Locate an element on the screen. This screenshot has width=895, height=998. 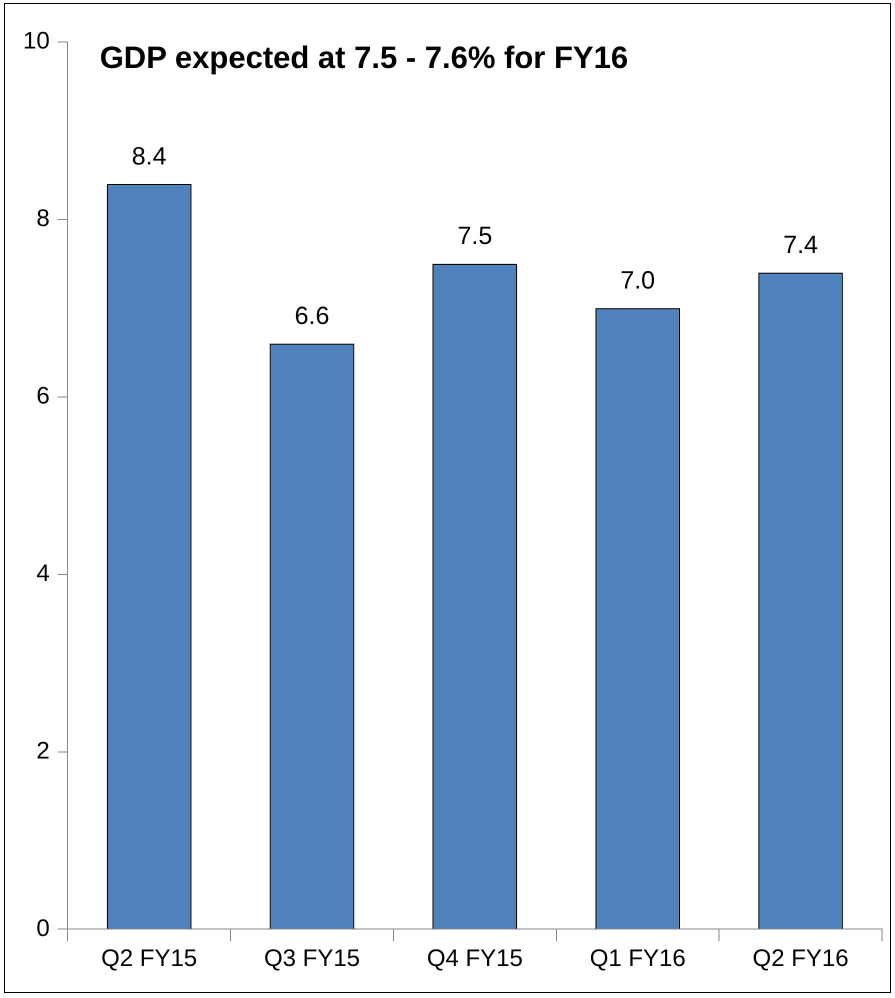
x-tick-label: Q1 FY16 is located at coordinates (638, 958).